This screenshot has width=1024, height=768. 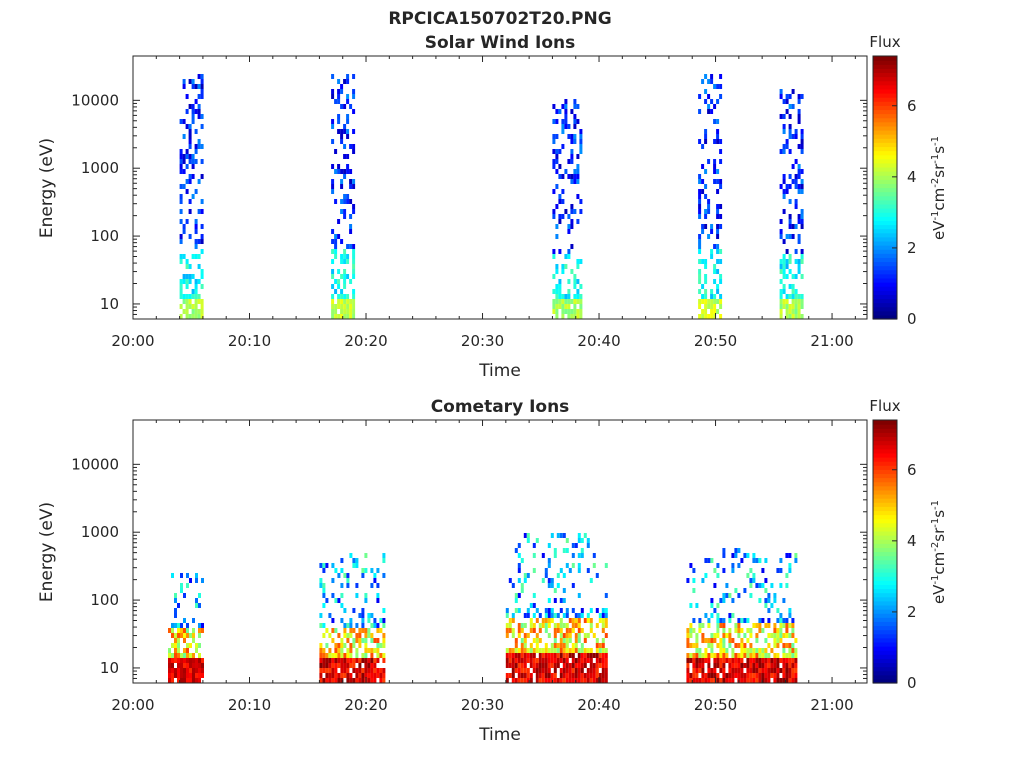 What do you see at coordinates (912, 683) in the screenshot?
I see `colorbar-tick-label: 0` at bounding box center [912, 683].